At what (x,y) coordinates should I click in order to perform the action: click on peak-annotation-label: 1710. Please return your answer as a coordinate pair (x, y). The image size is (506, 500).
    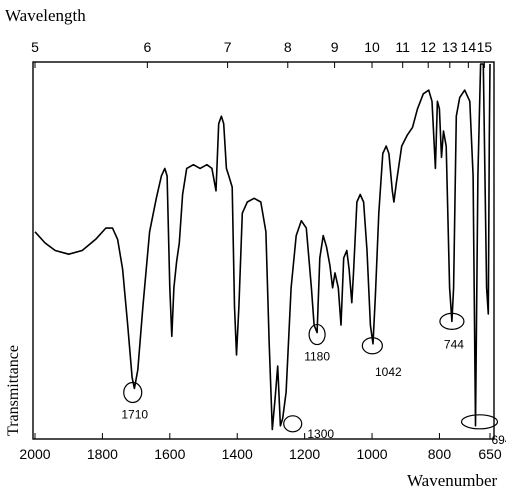
    Looking at the image, I should click on (134, 415).